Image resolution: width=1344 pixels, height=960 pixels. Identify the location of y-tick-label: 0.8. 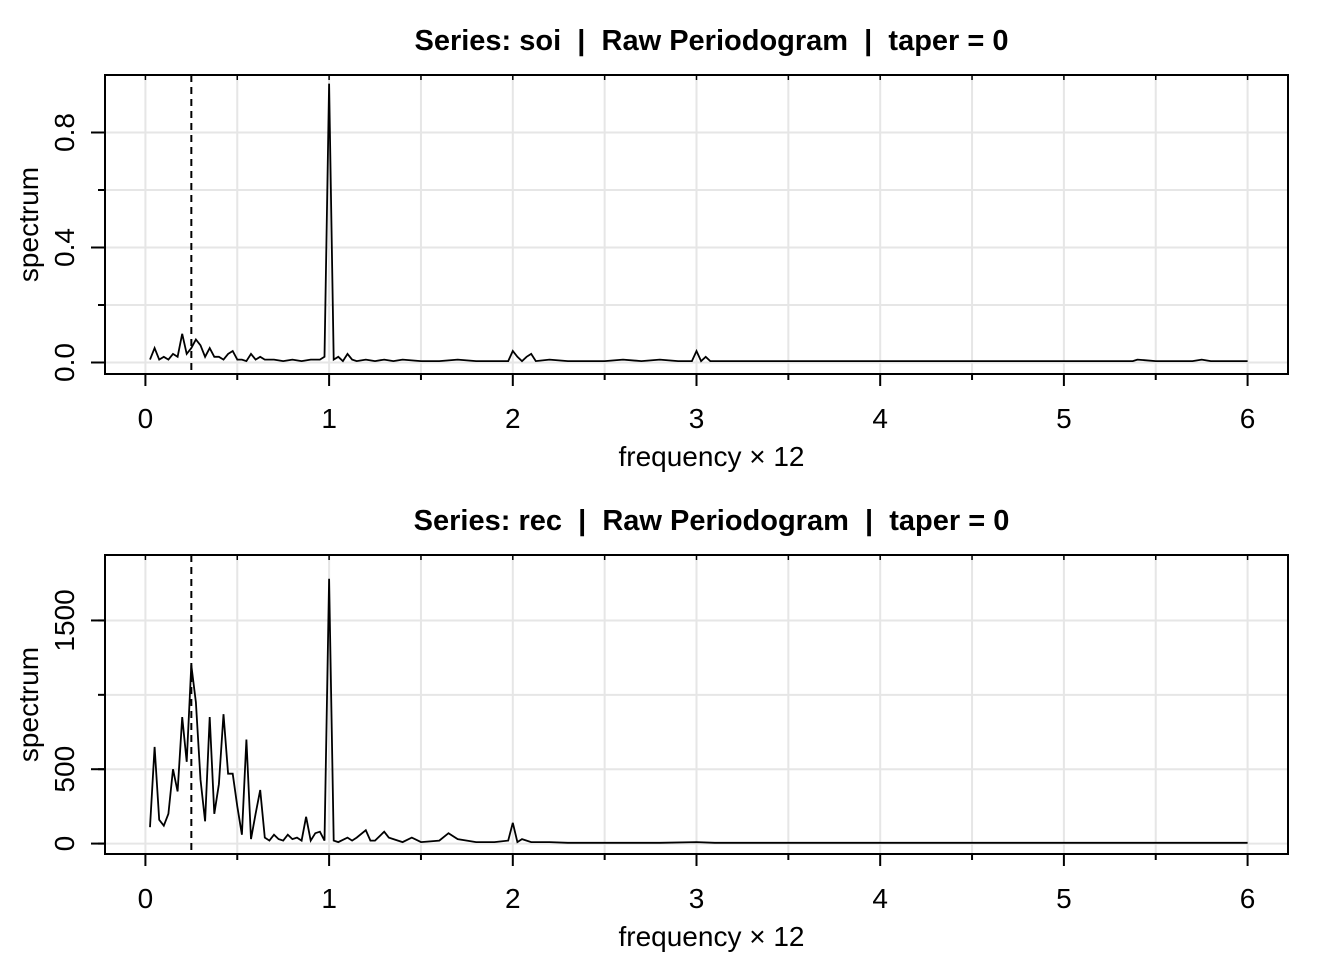
(64, 132).